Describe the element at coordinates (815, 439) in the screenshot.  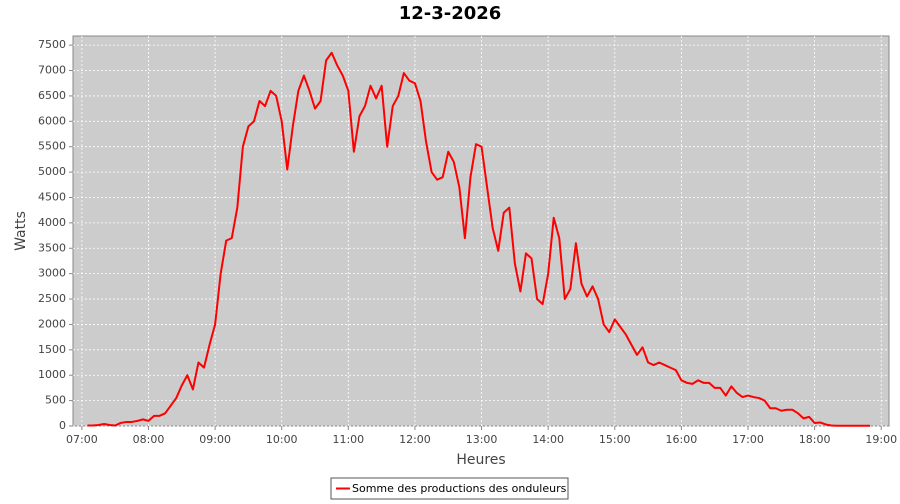
I see `x-tick-label: 18:00` at that location.